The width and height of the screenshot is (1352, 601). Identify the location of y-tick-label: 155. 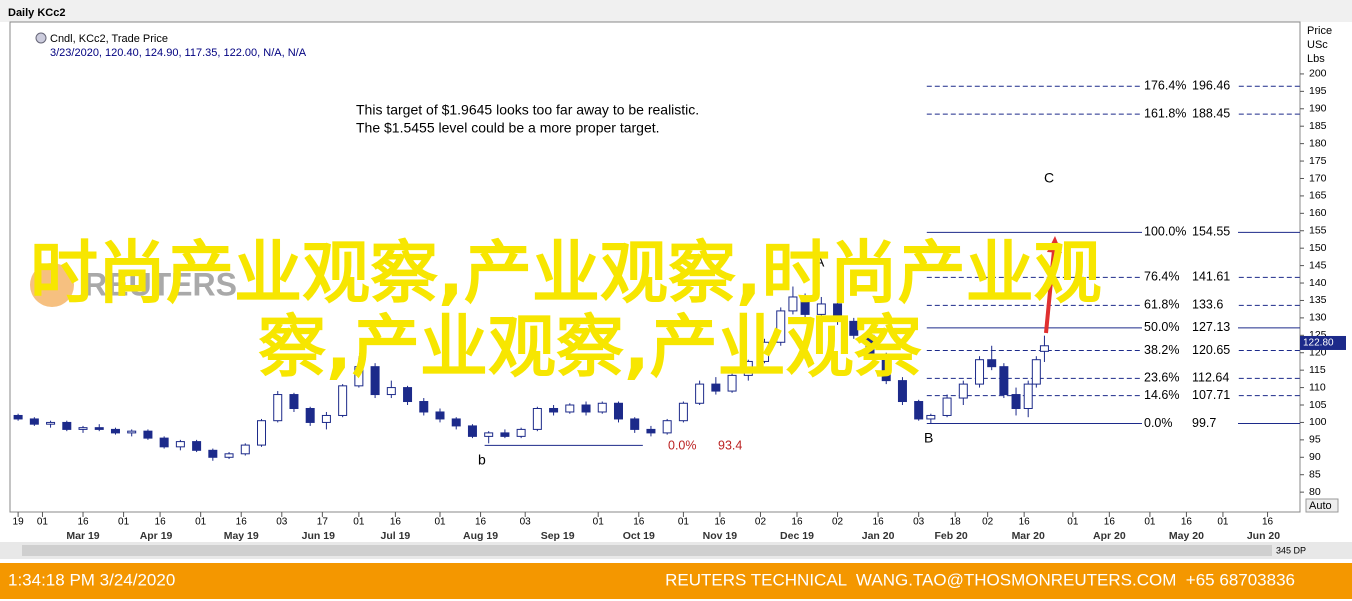
(1318, 231).